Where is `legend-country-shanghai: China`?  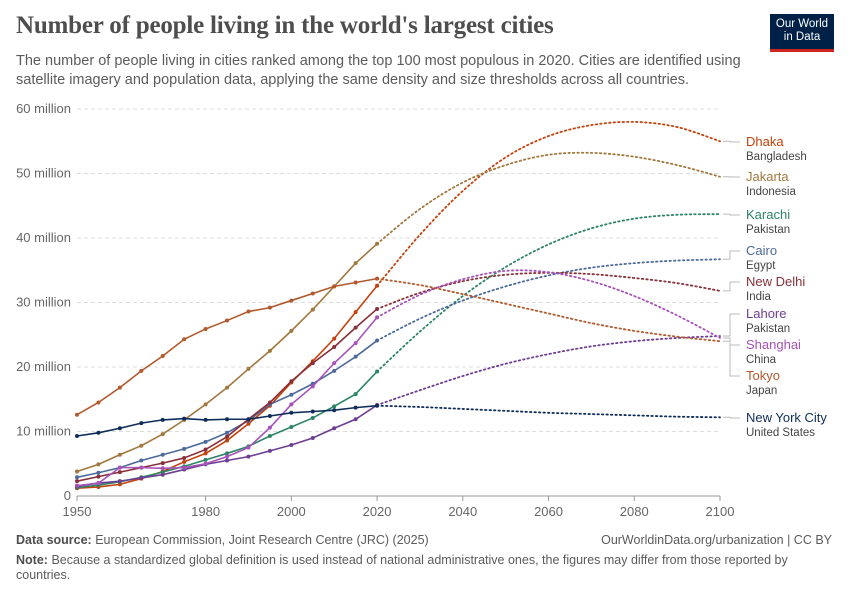
legend-country-shanghai: China is located at coordinates (761, 360).